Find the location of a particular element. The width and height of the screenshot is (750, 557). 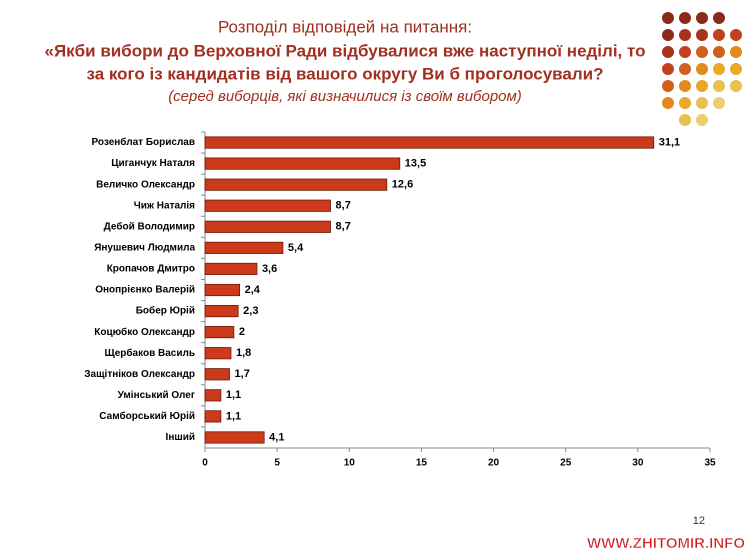

category-label: Бобер Юрій is located at coordinates (165, 311).